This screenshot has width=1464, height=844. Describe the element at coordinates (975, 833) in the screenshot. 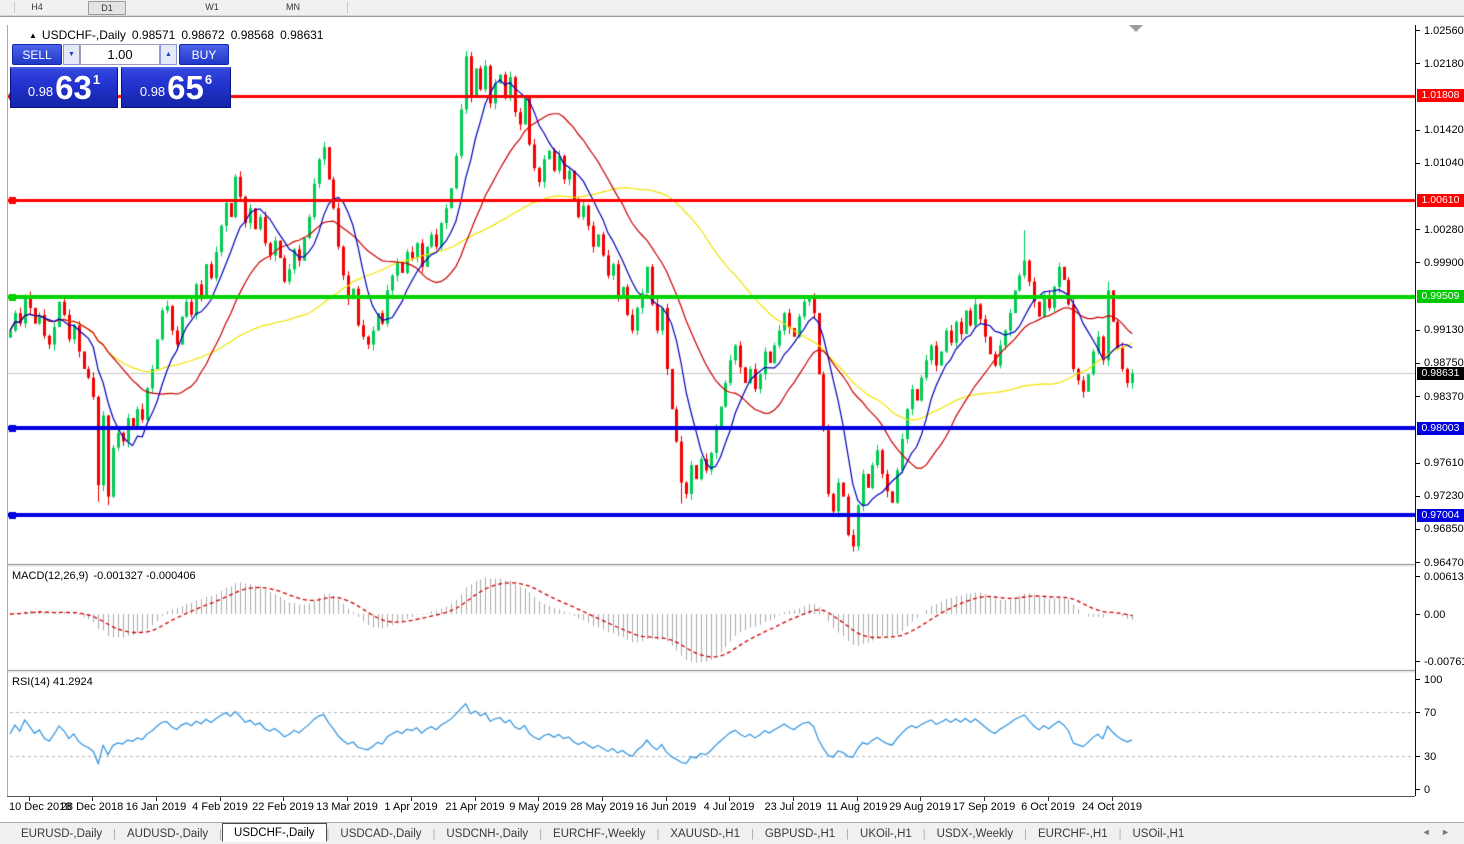

I see `chart-tab: USDX-,Weekly` at that location.